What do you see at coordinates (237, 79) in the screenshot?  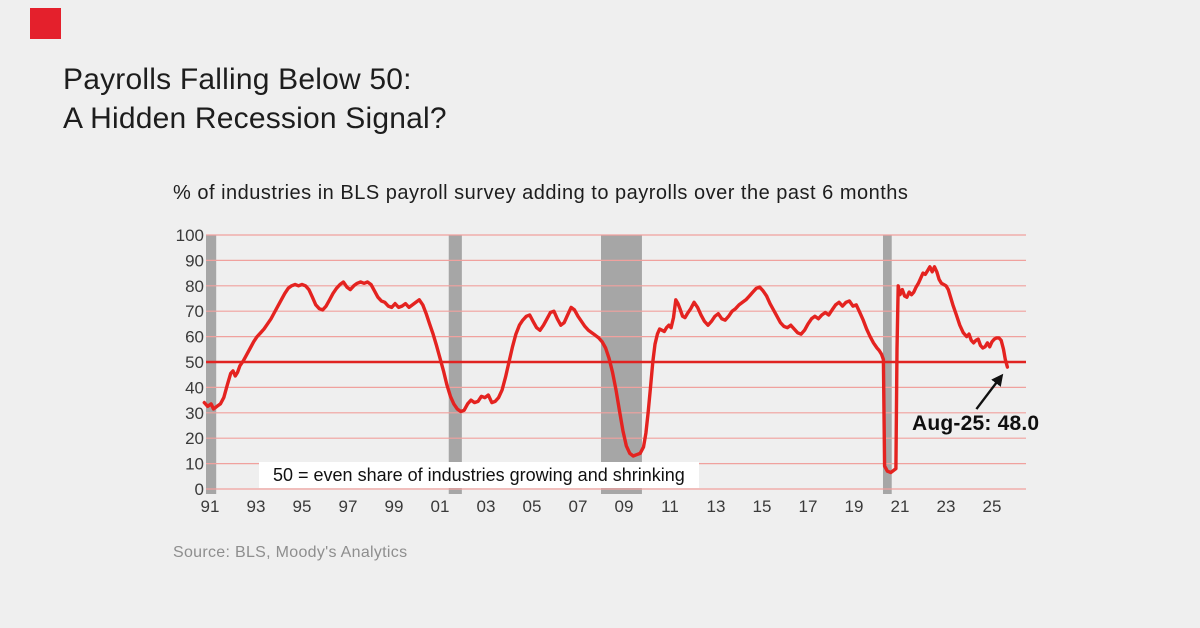 I see `page-title-line1: Payrolls Falling Below 50:` at bounding box center [237, 79].